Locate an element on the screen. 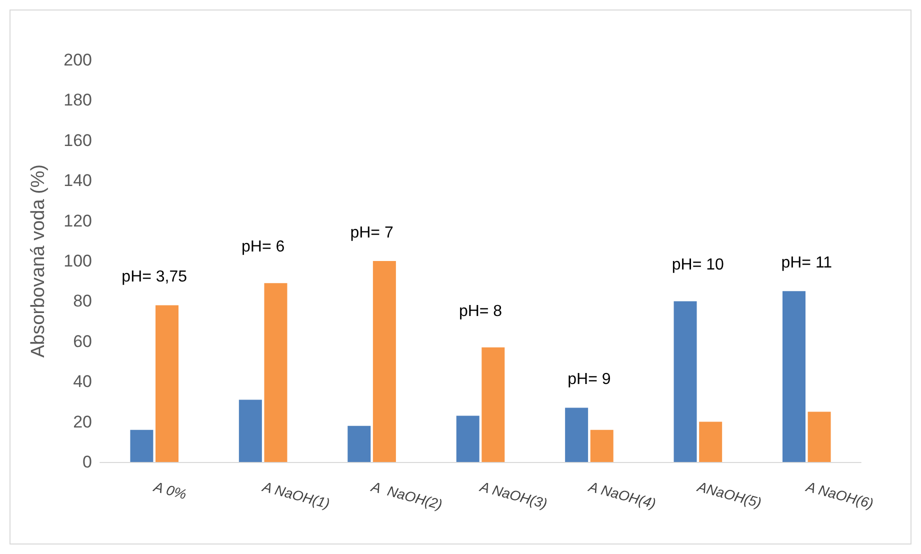  annotation: pH= 8 is located at coordinates (480, 311).